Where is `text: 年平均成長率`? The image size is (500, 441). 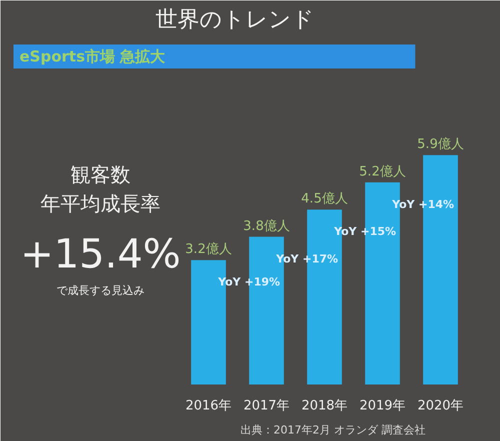 text: 年平均成長率 is located at coordinates (100, 204).